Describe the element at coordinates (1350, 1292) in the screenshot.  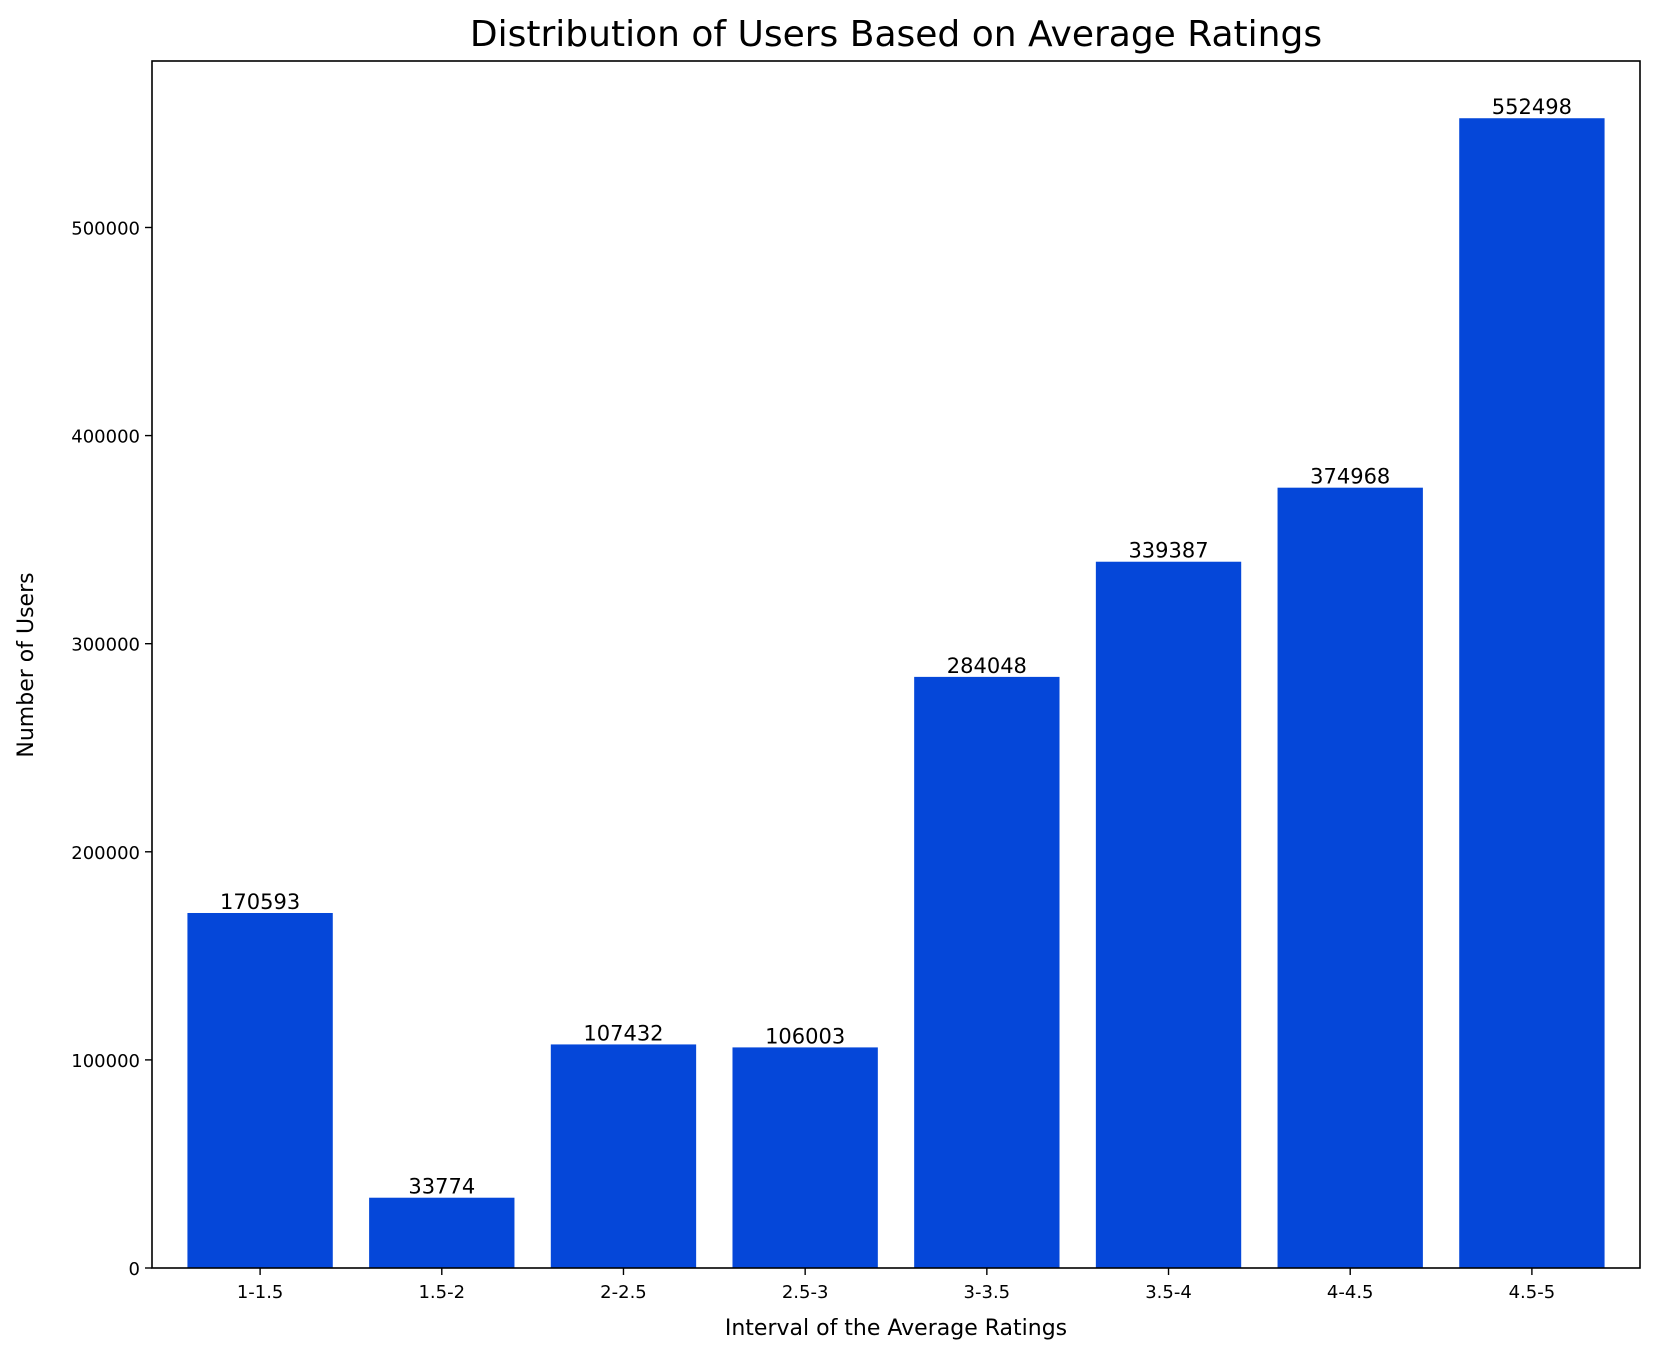
I see `x-tick-label-4-4.5: 4-4.5` at that location.